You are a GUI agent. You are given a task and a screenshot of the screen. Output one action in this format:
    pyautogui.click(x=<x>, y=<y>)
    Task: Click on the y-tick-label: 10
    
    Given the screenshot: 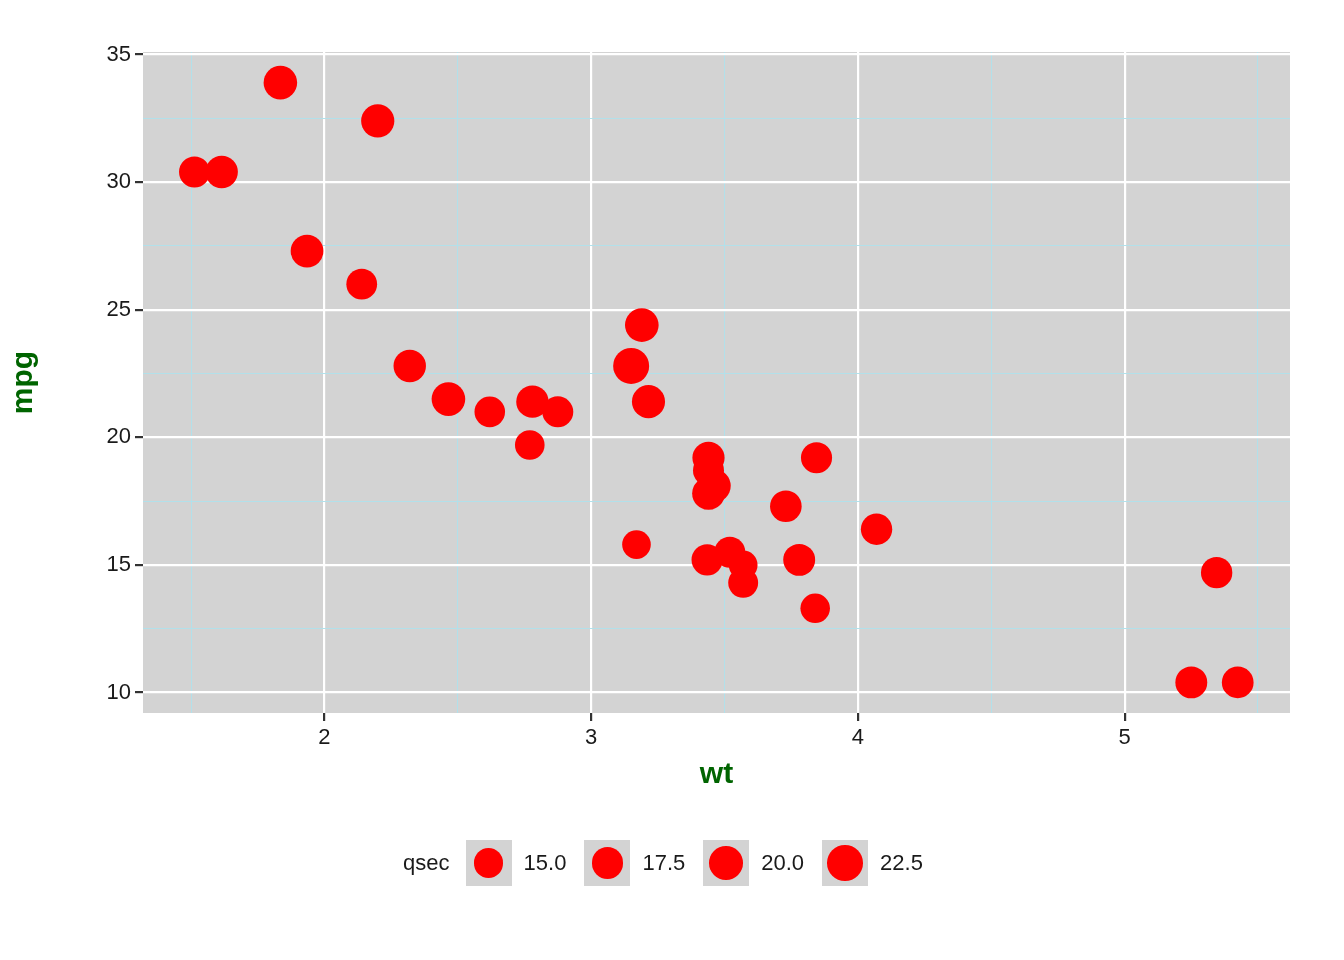 What is the action you would take?
    pyautogui.click(x=118, y=691)
    